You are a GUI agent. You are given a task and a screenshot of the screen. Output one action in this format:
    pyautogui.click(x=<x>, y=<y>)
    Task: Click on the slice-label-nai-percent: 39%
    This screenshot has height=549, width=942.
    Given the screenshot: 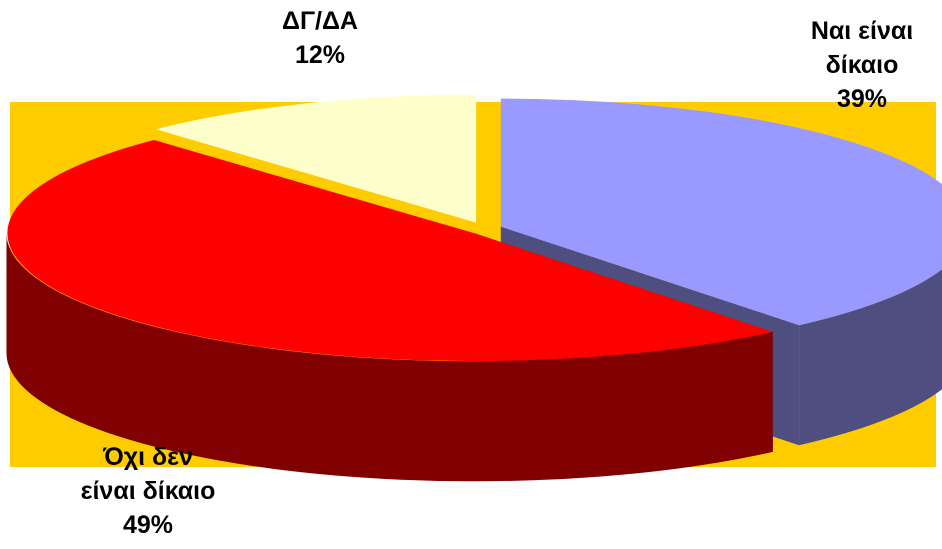 What is the action you would take?
    pyautogui.click(x=862, y=99)
    